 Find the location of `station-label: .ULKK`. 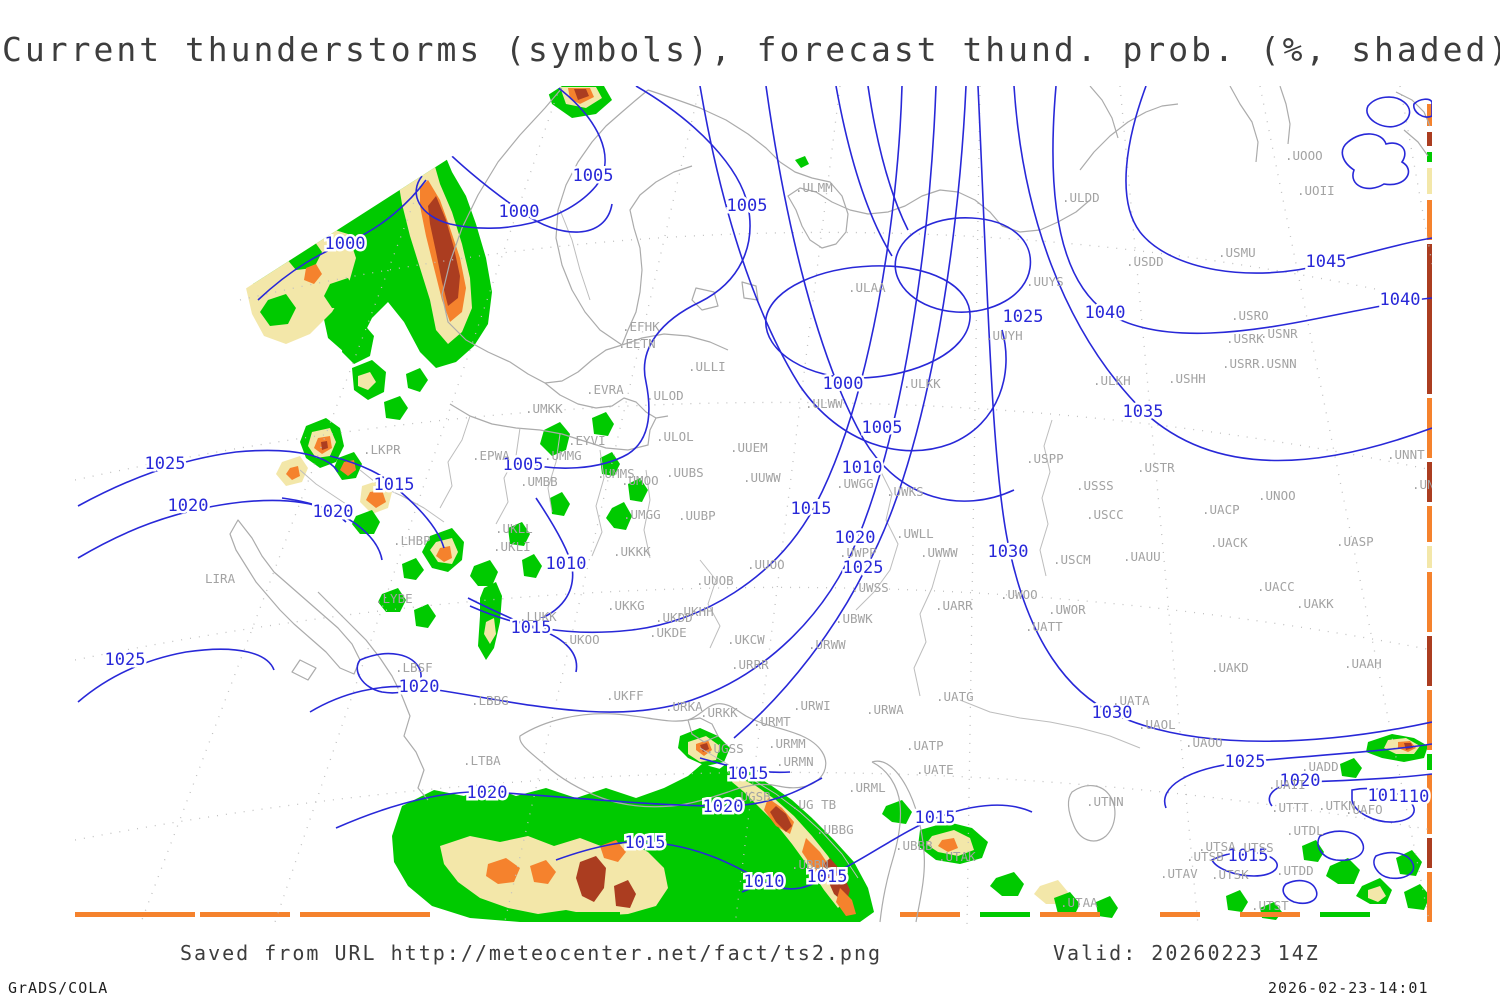

station-label: .ULKK is located at coordinates (922, 383).